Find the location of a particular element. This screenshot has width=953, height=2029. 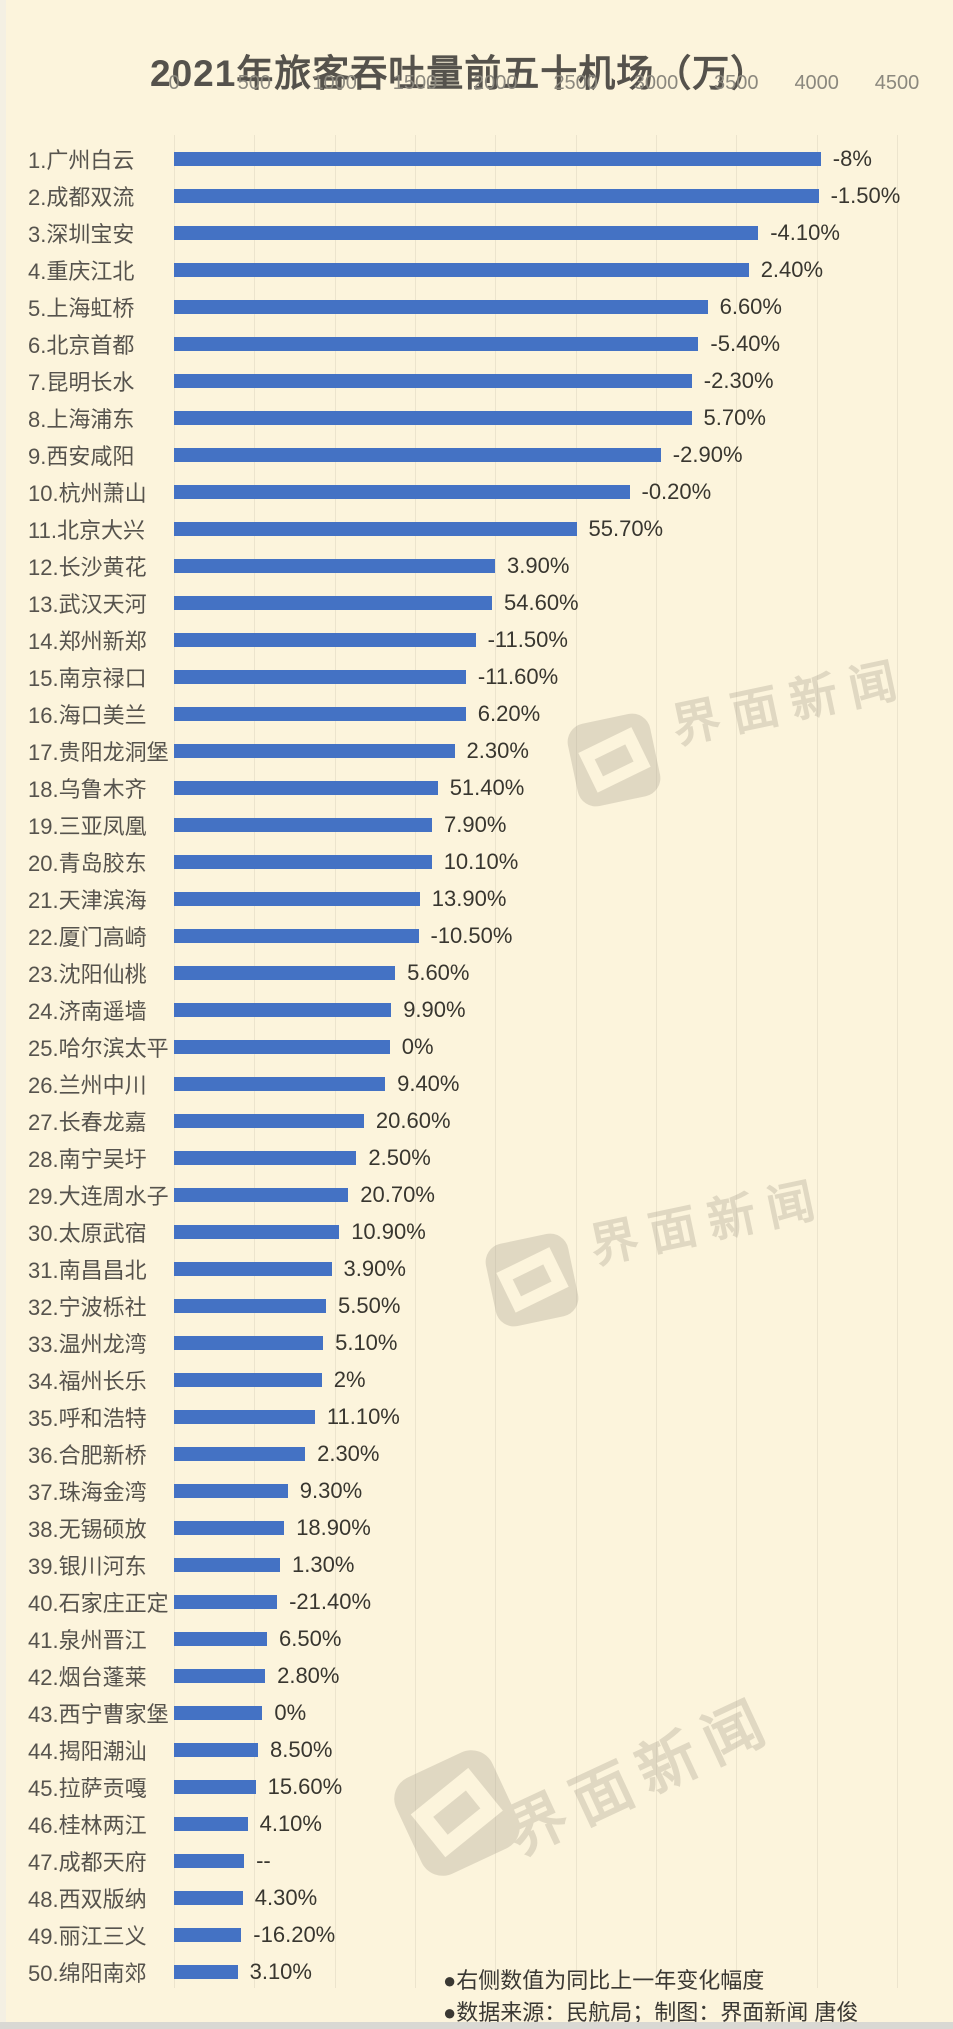

airport-rank-label: 23.沈阳仙桃 is located at coordinates (87, 974).